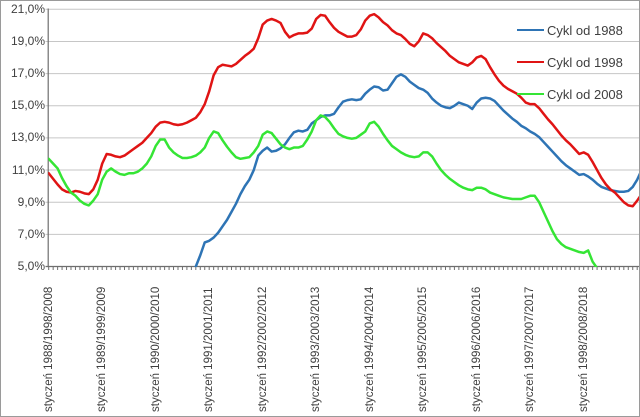 Image resolution: width=640 pixels, height=417 pixels. What do you see at coordinates (585, 30) in the screenshot?
I see `legend-label: Cykl od 1988` at bounding box center [585, 30].